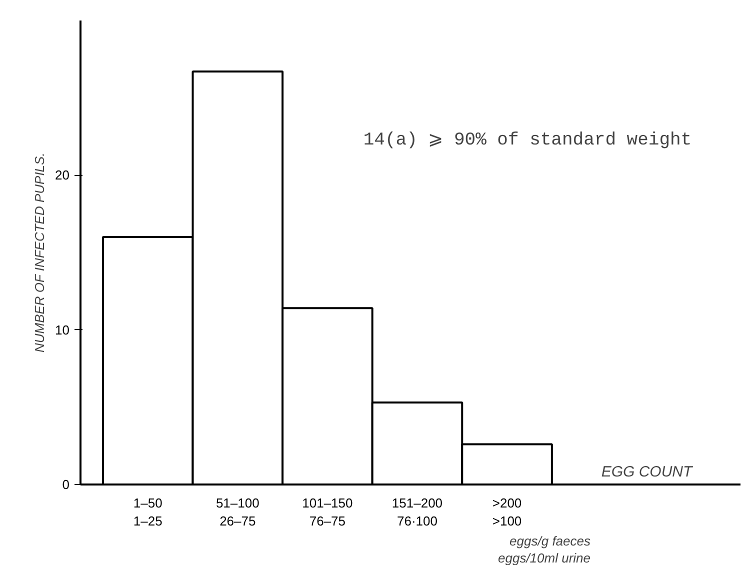  I want to click on text: eggs/g faeces, so click(550, 541).